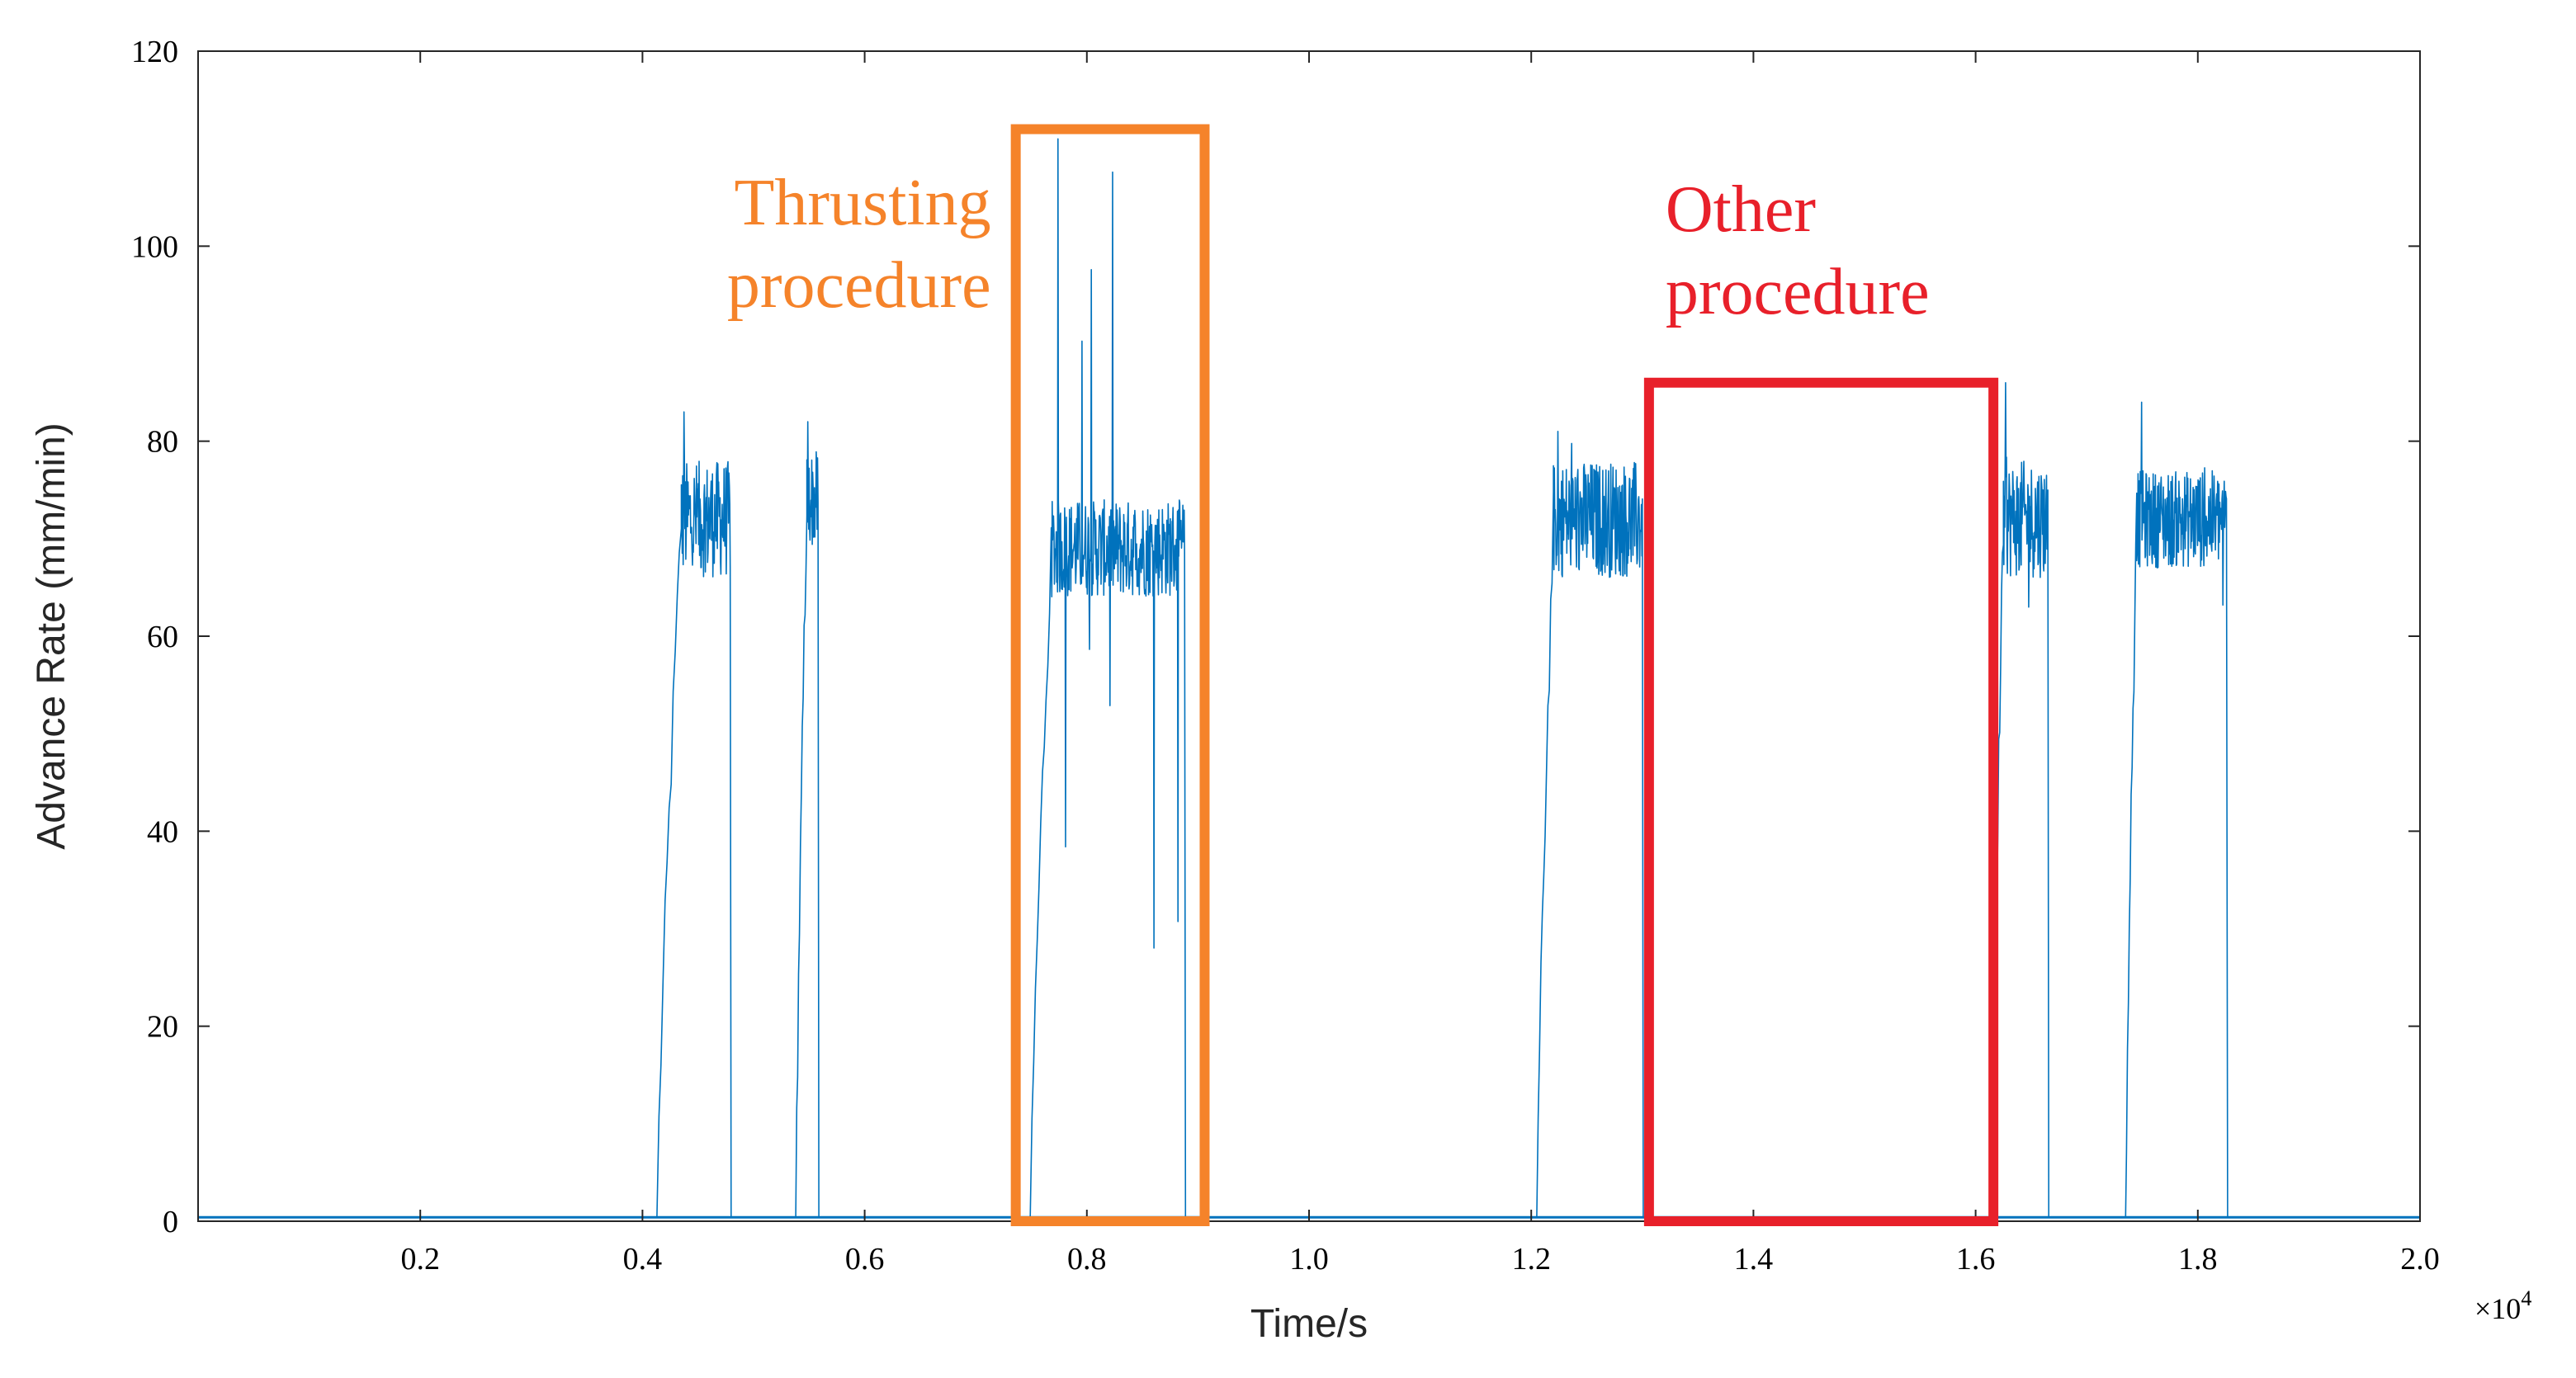 This screenshot has width=2576, height=1378. Describe the element at coordinates (420, 1260) in the screenshot. I see `x-tick-label: 0.2` at that location.